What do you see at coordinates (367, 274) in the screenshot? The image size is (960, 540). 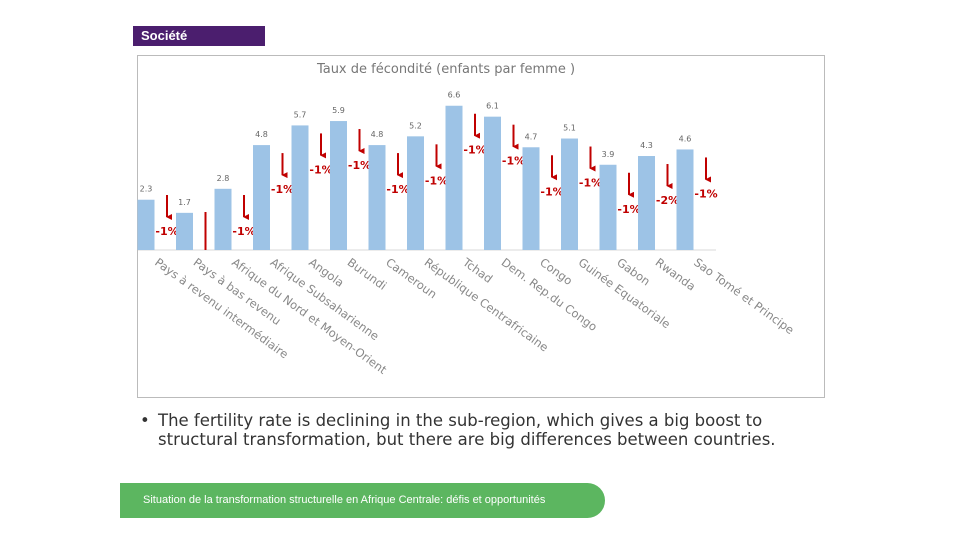 I see `x-tick-label: Burundi` at bounding box center [367, 274].